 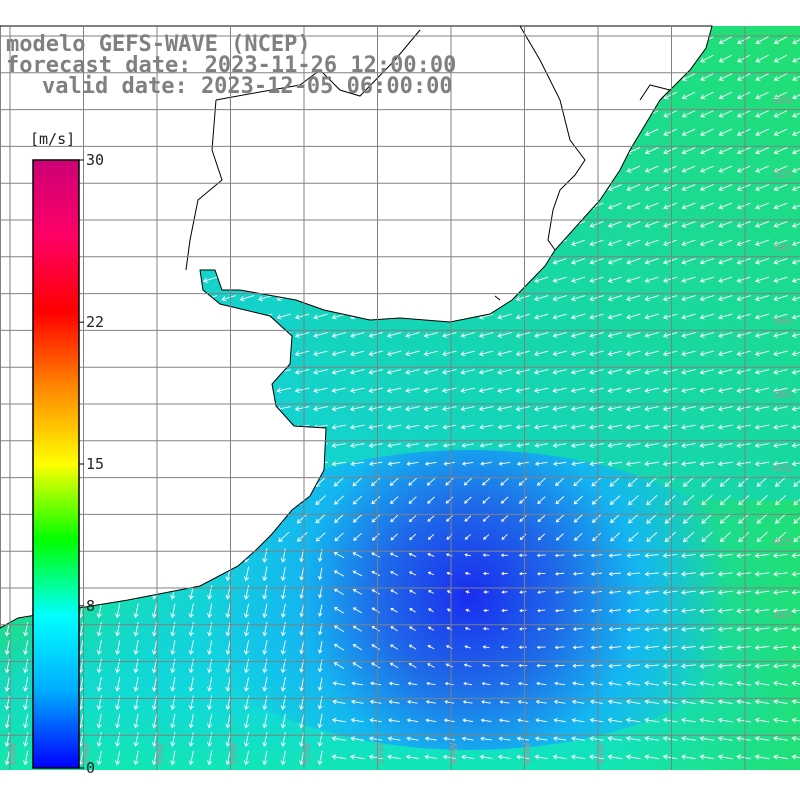 I want to click on lat-label: 38S, so click(x=782, y=395).